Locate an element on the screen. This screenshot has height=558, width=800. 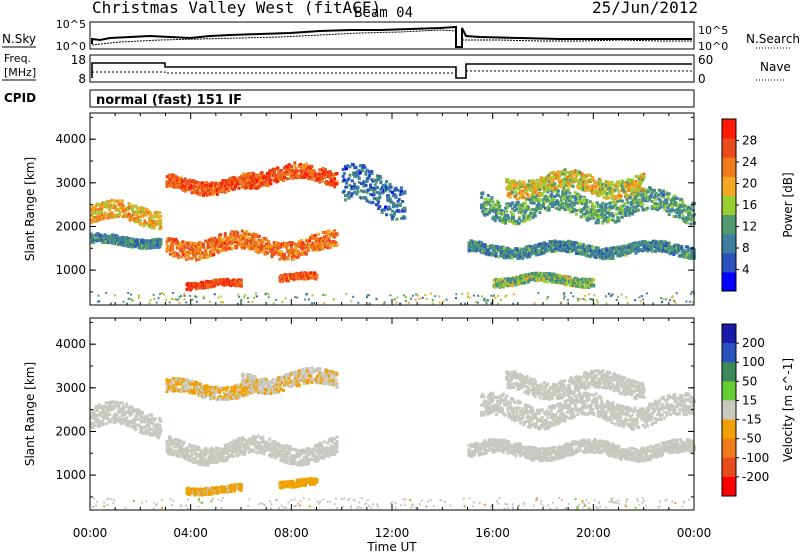
chart-title: Christmas Valley West (fitACF) is located at coordinates (236, 8).